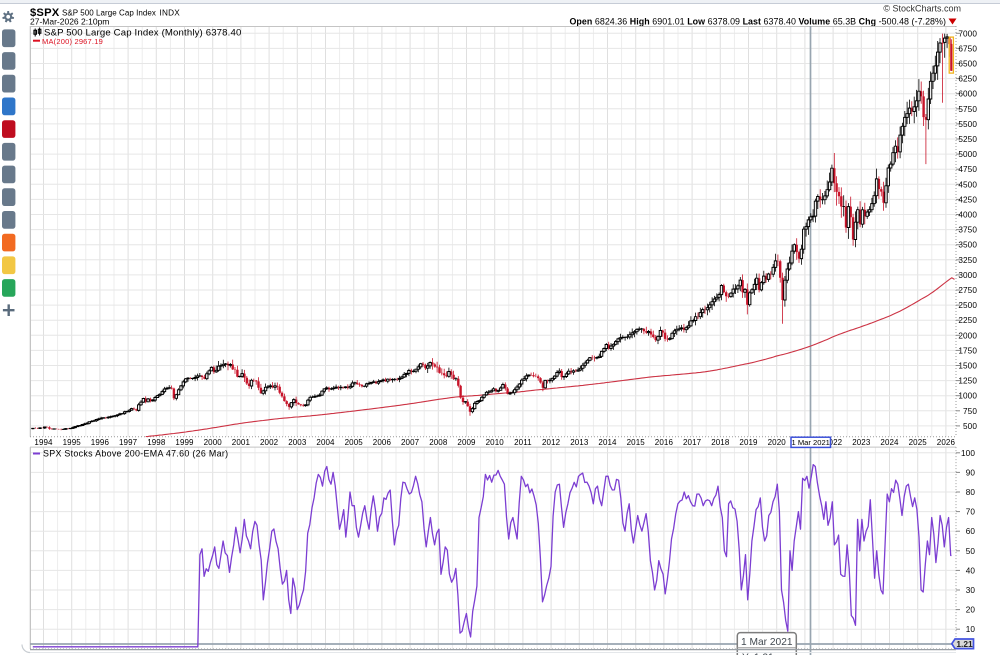 The image size is (1000, 660). What do you see at coordinates (967, 154) in the screenshot?
I see `svg-text: 5000` at bounding box center [967, 154].